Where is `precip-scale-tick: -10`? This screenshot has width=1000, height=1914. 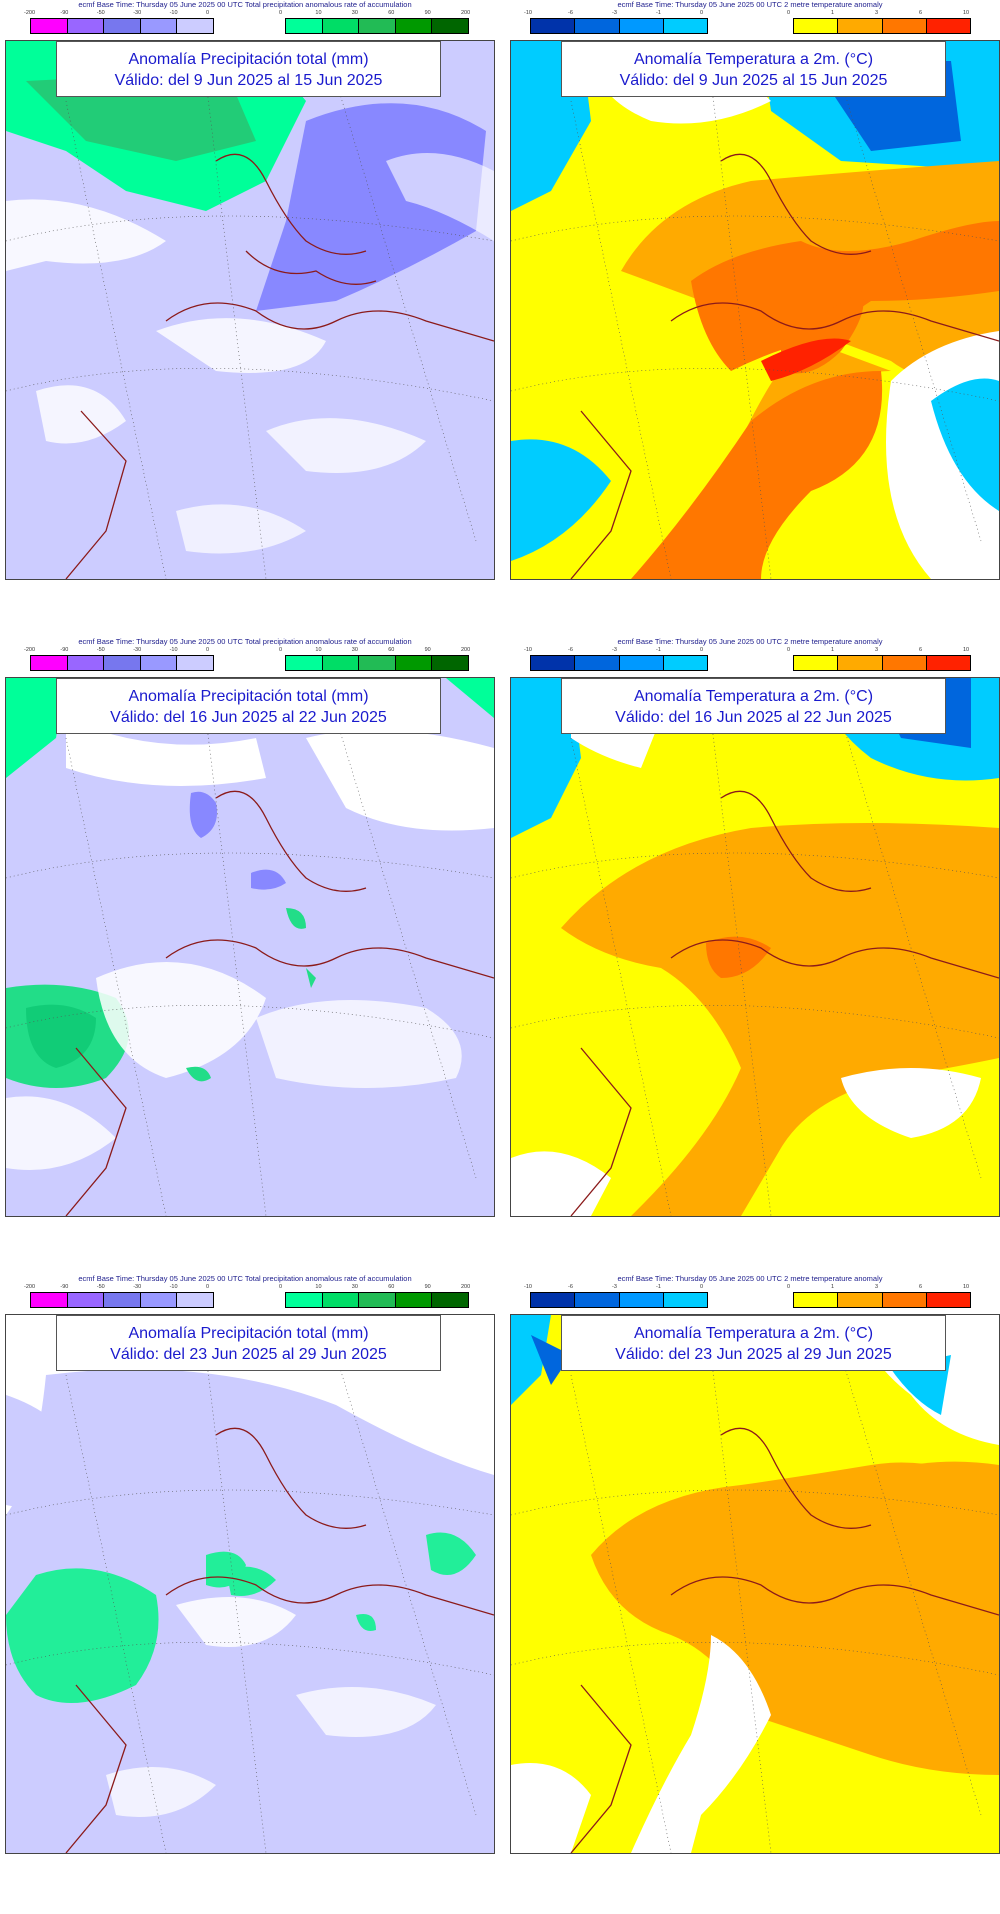 precip-scale-tick: -10 is located at coordinates (173, 650).